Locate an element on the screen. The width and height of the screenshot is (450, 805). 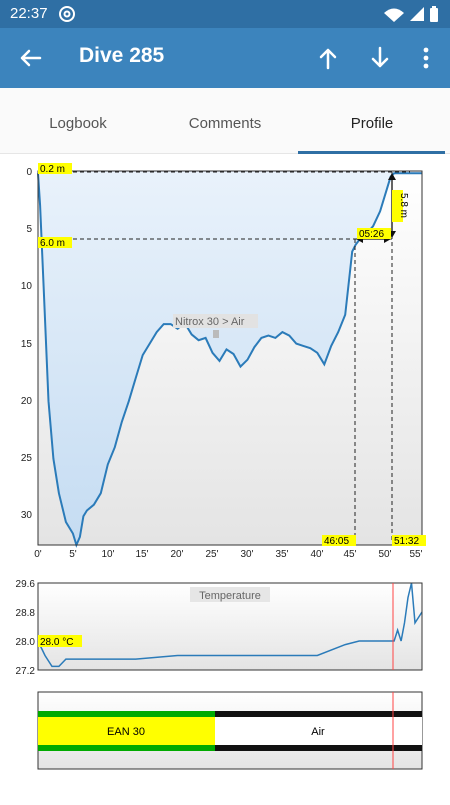
y-tick-0: 0 is located at coordinates (29, 172).